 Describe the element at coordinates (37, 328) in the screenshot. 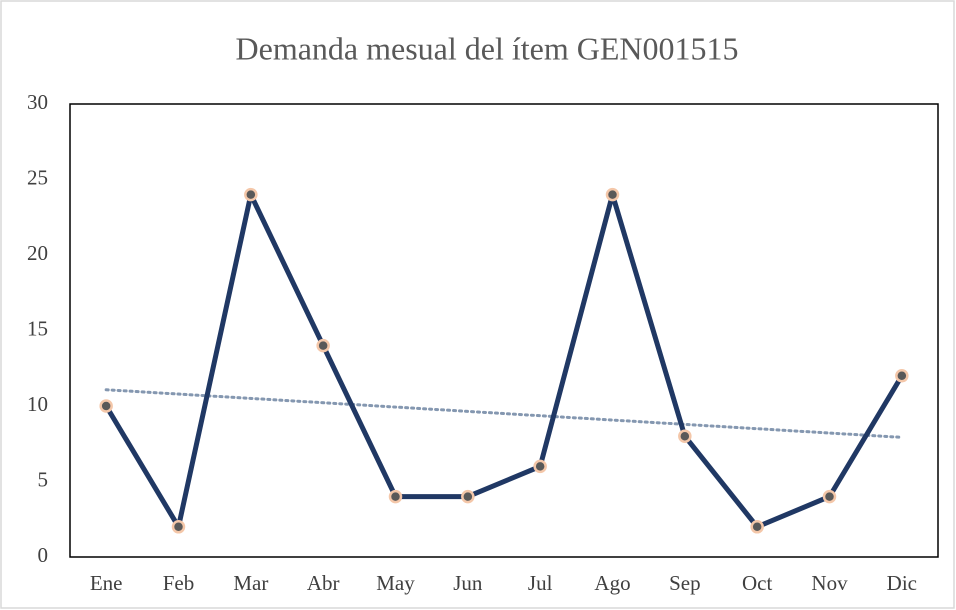

I see `y-tick-label: 15` at that location.